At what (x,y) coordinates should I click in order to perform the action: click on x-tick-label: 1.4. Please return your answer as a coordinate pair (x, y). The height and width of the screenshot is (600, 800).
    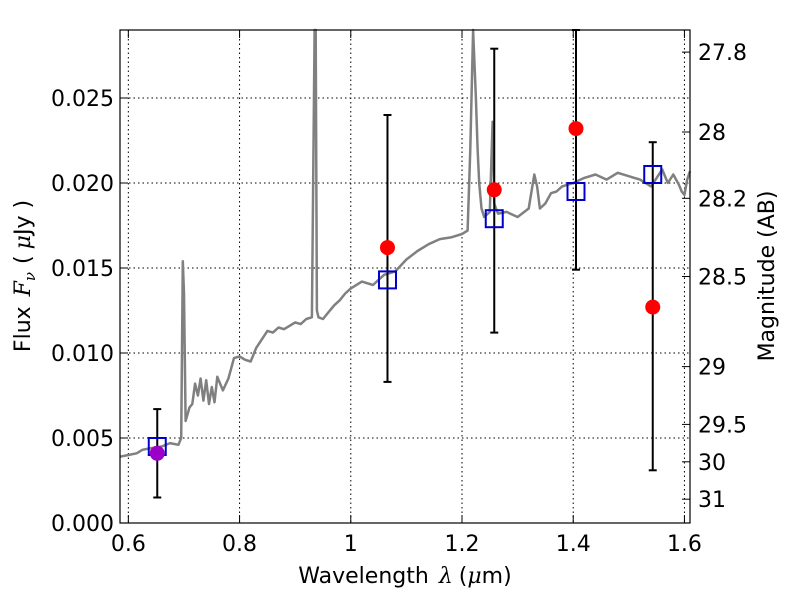
    Looking at the image, I should click on (573, 544).